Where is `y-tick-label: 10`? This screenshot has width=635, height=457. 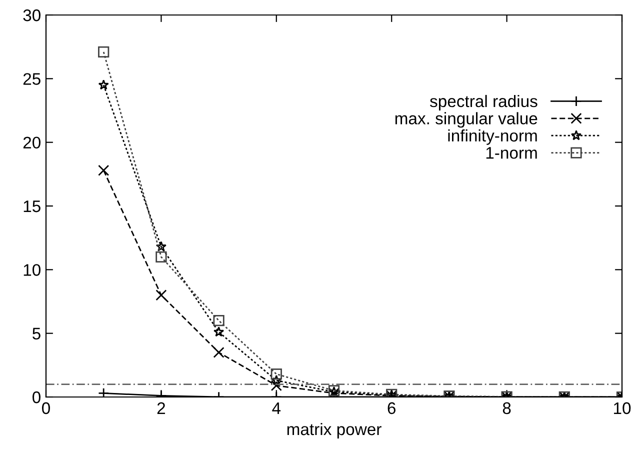 y-tick-label: 10 is located at coordinates (32, 270).